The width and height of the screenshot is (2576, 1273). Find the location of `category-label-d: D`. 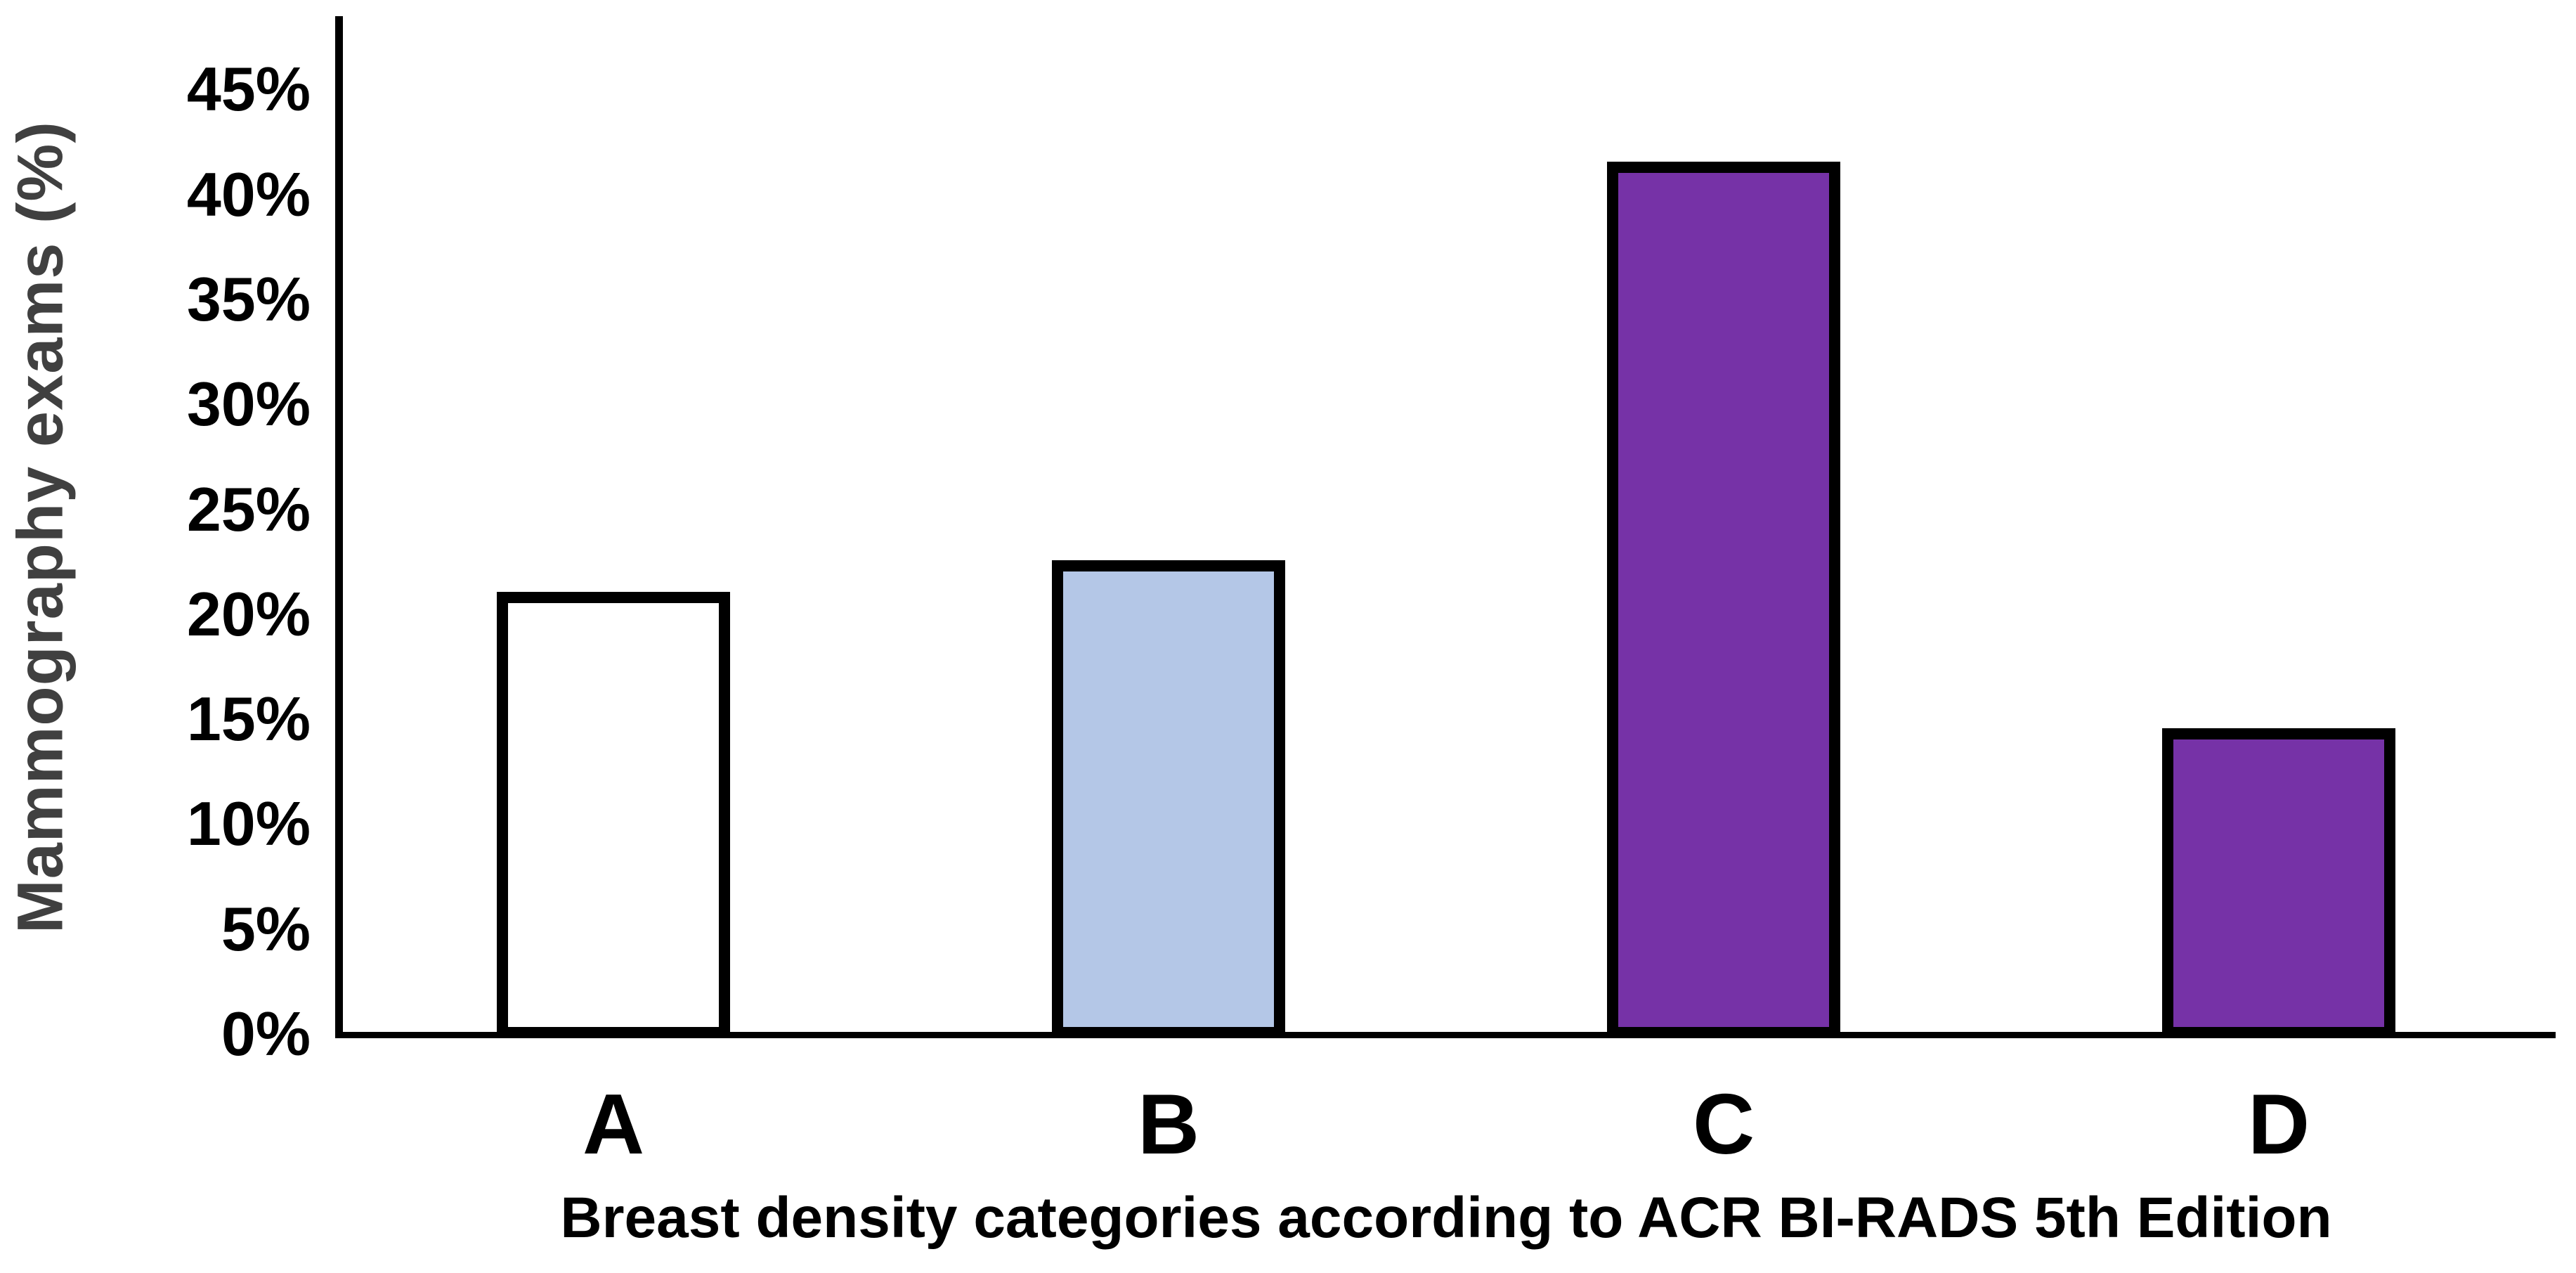

category-label-d: D is located at coordinates (2278, 1124).